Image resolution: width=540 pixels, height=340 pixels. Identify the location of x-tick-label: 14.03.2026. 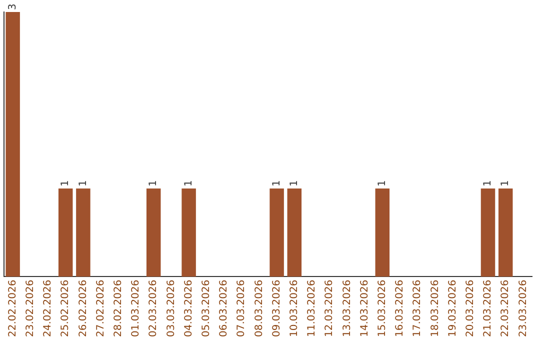
(364, 309).